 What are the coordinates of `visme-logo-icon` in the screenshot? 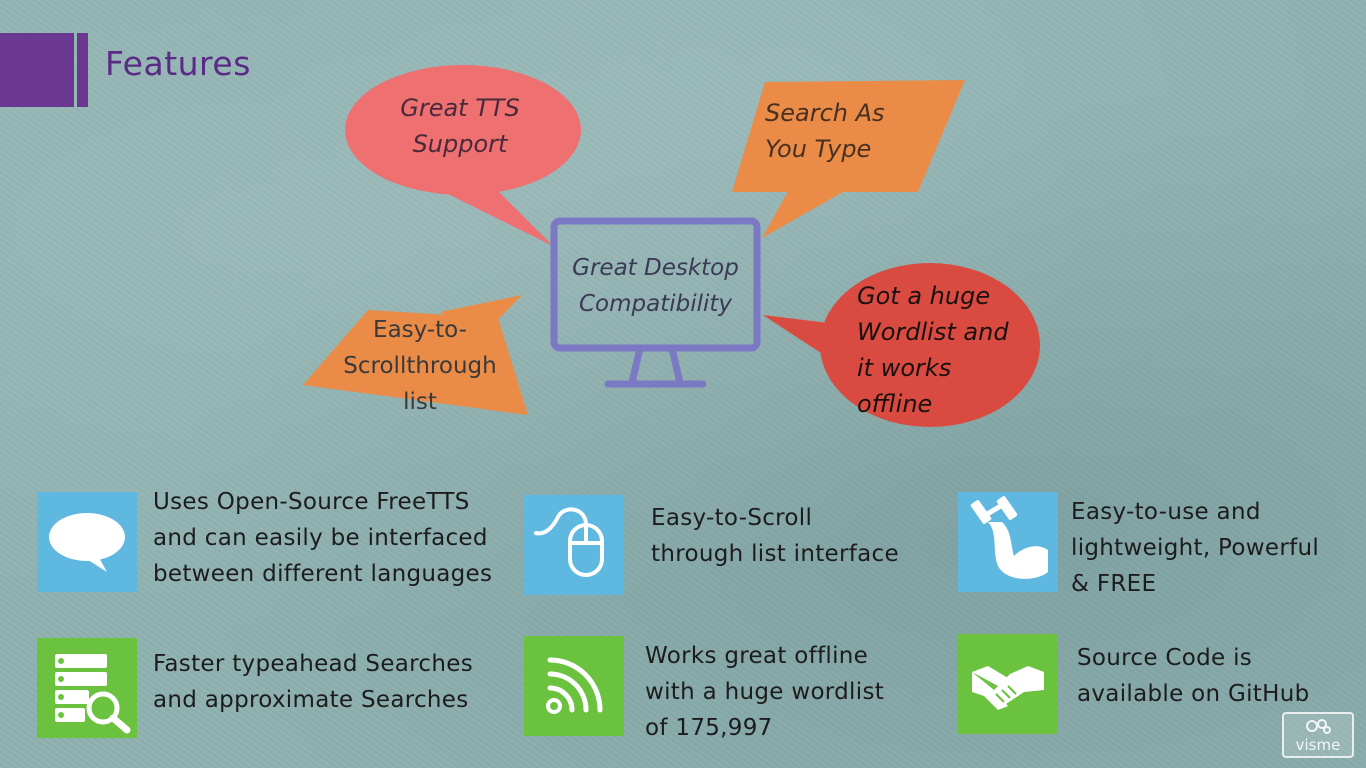 It's located at (1318, 726).